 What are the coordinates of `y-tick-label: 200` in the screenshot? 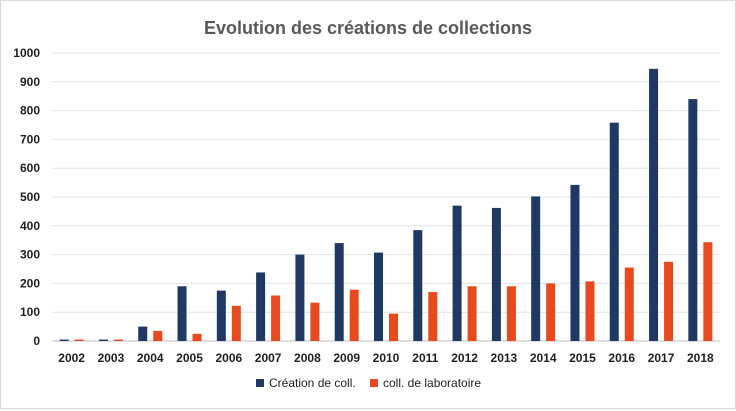 It's located at (30, 283).